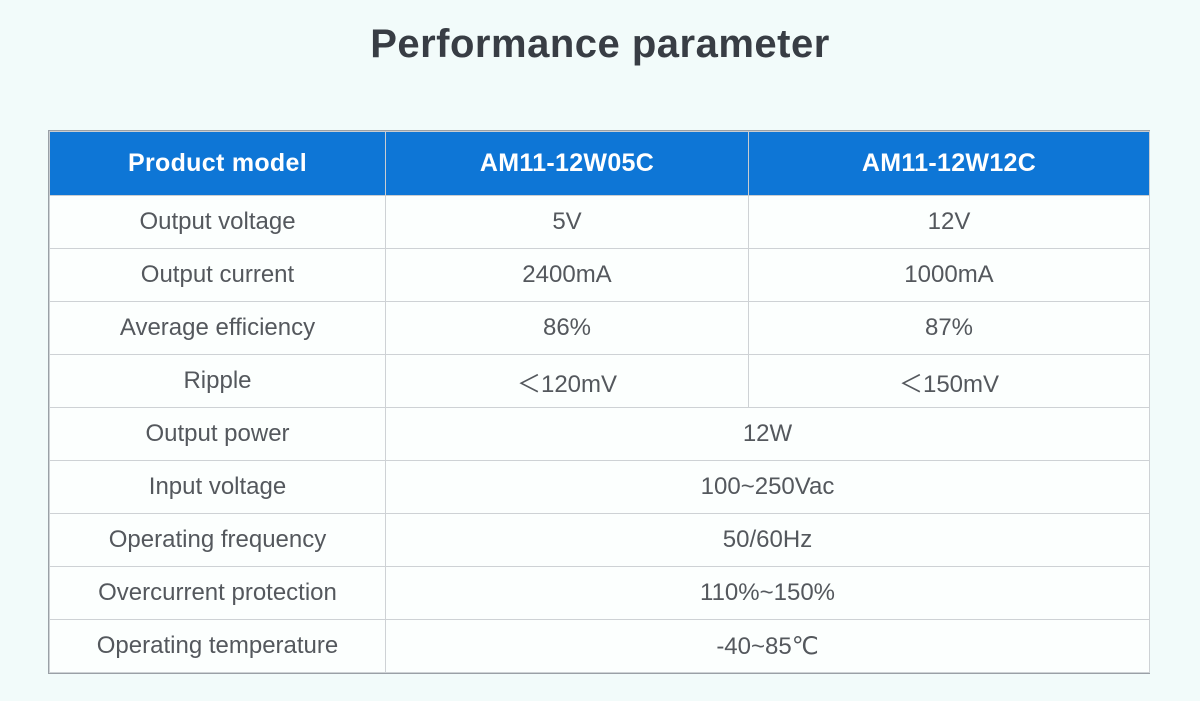  I want to click on merged-cell-value: 100~250Vac, so click(767, 487).